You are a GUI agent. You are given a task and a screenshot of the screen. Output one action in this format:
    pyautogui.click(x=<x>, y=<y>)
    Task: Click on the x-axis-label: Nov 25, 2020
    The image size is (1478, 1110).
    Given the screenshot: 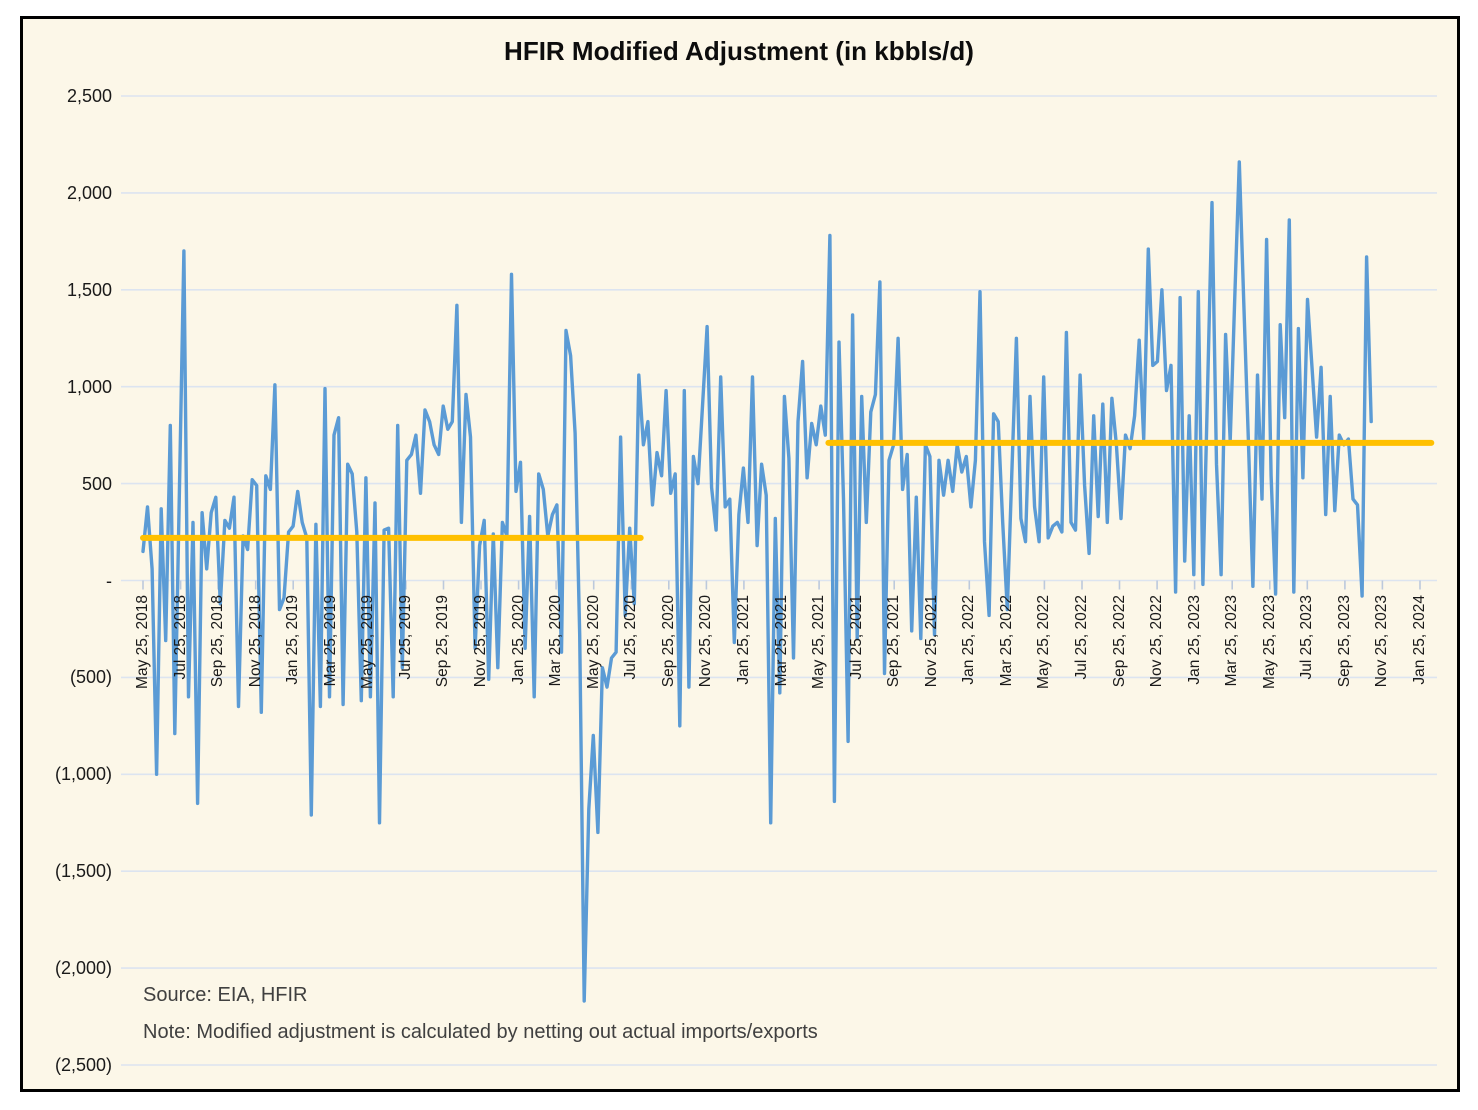 What is the action you would take?
    pyautogui.click(x=705, y=641)
    